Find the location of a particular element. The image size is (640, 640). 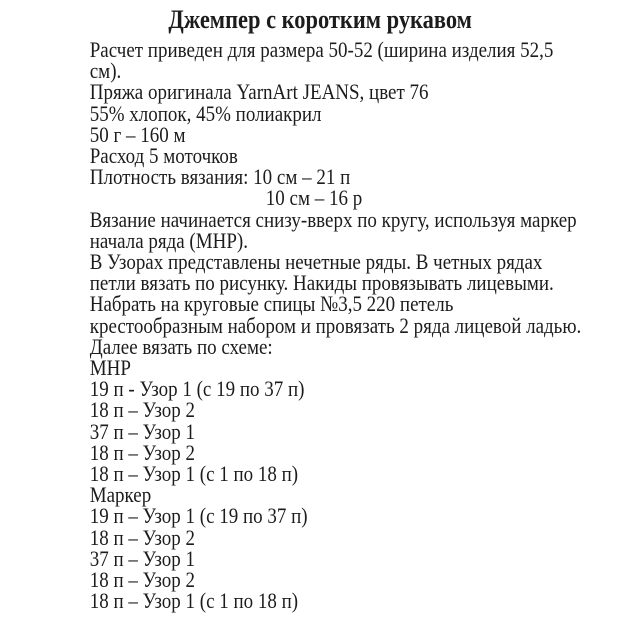

document-title: Джемпер с коротким рукавом is located at coordinates (320, 19).